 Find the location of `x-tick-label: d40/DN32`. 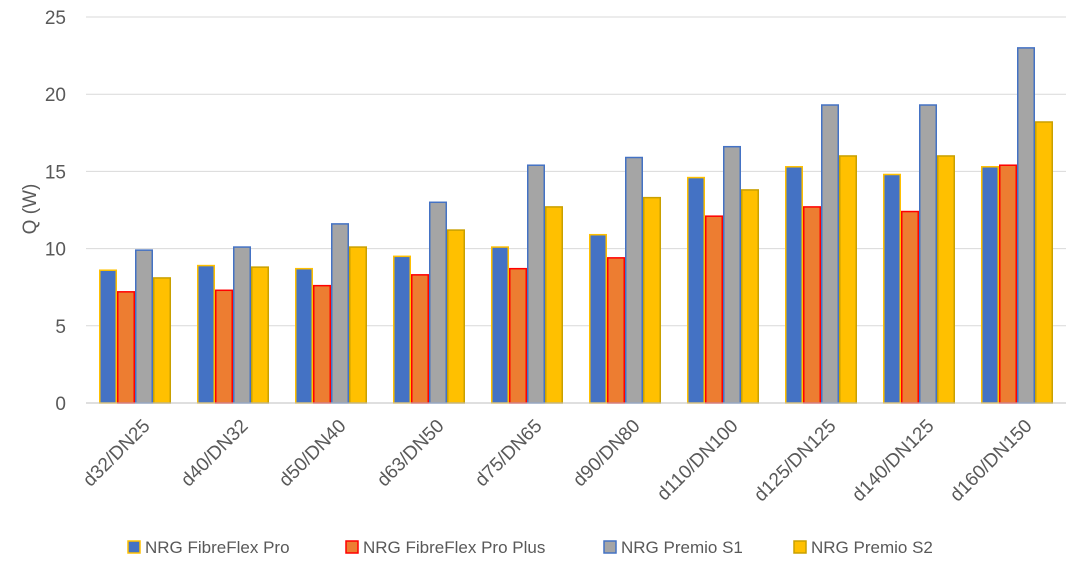

x-tick-label: d40/DN32 is located at coordinates (214, 453).